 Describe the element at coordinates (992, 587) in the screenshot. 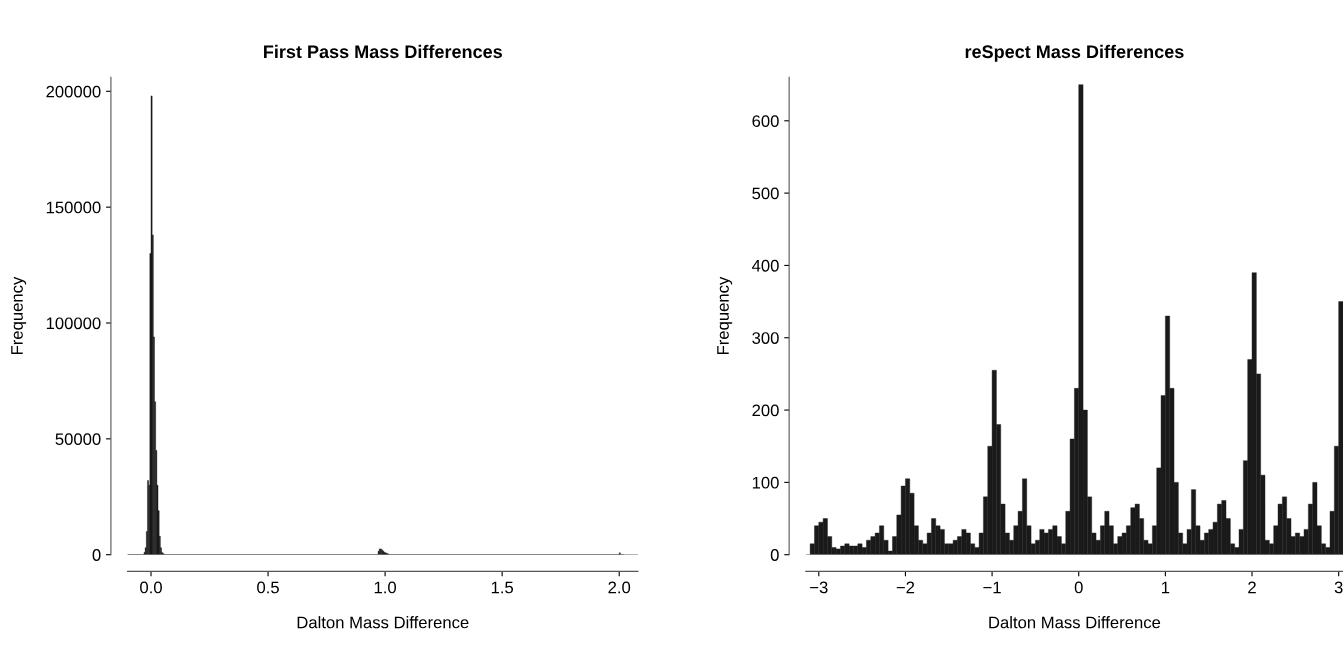

I see `x-tick-label: −1` at that location.